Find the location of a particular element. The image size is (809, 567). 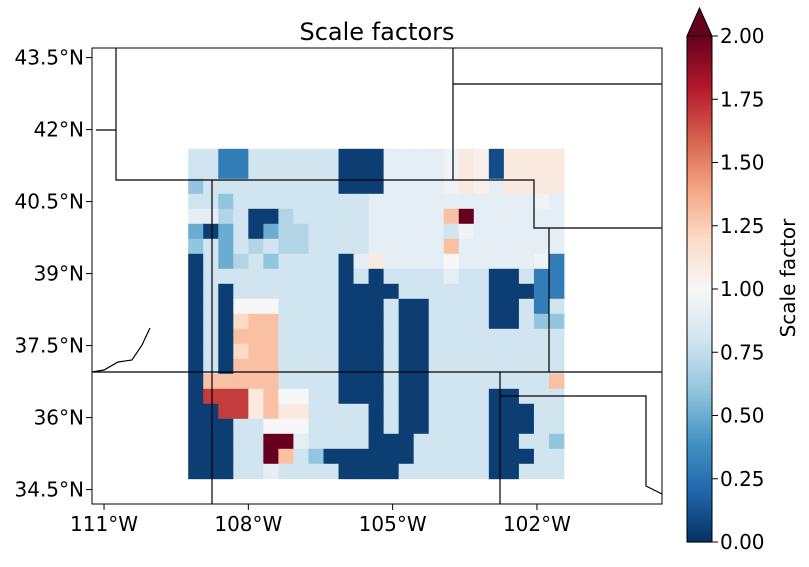

lat-tick-label: 36°N is located at coordinates (59, 418).